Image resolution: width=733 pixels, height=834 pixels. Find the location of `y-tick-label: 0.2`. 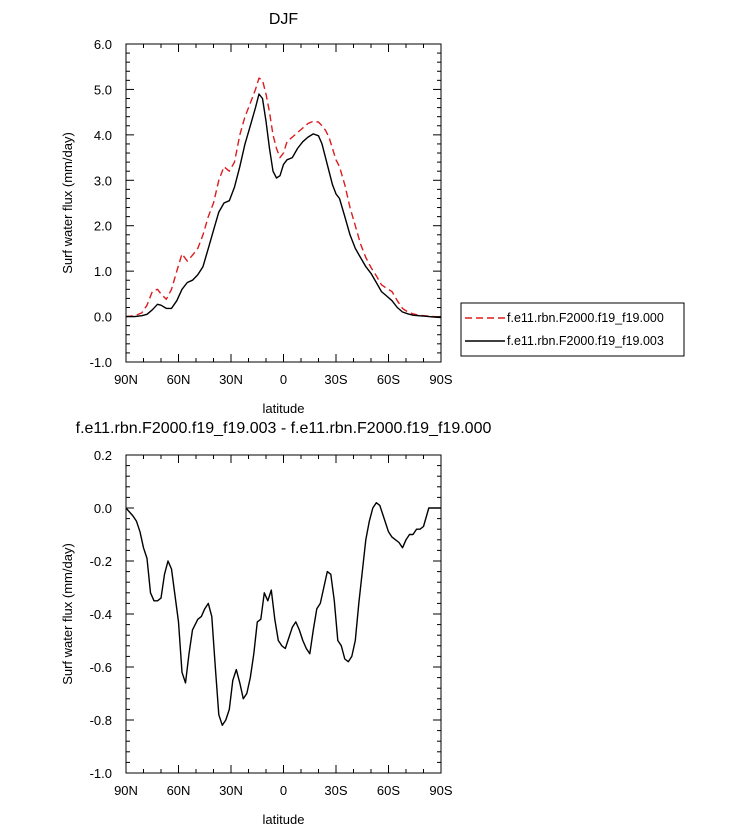

y-tick-label: 0.2 is located at coordinates (103, 455).